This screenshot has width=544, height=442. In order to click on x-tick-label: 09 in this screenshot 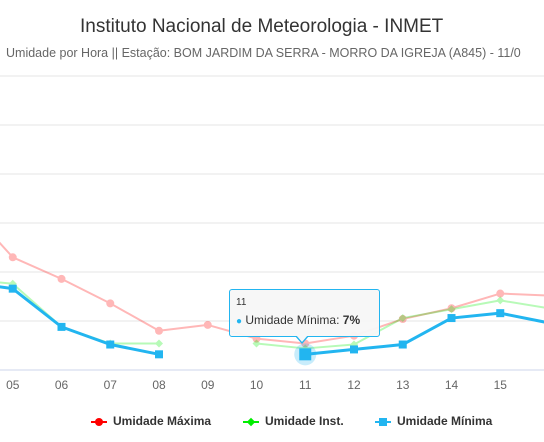, I will do `click(208, 385)`.